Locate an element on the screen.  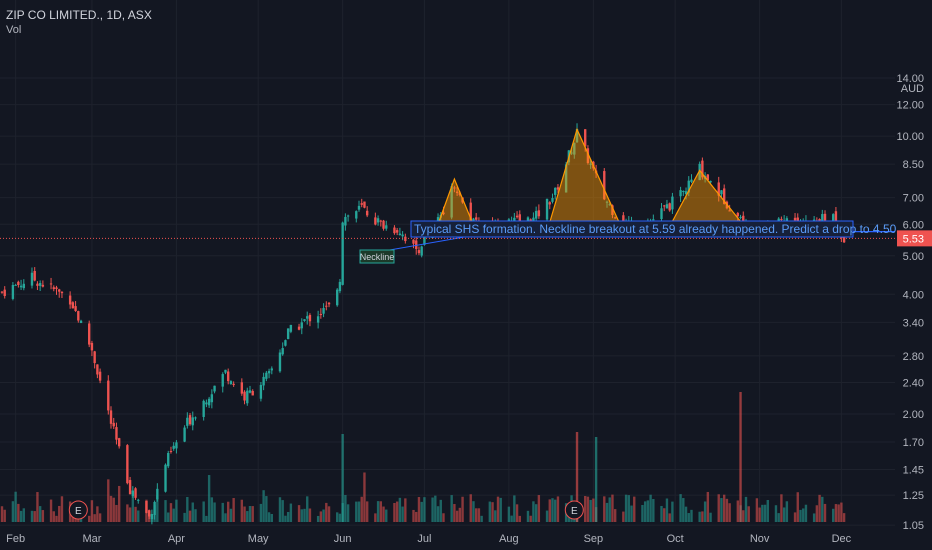
y-tick-label: 1.05 is located at coordinates (913, 526).